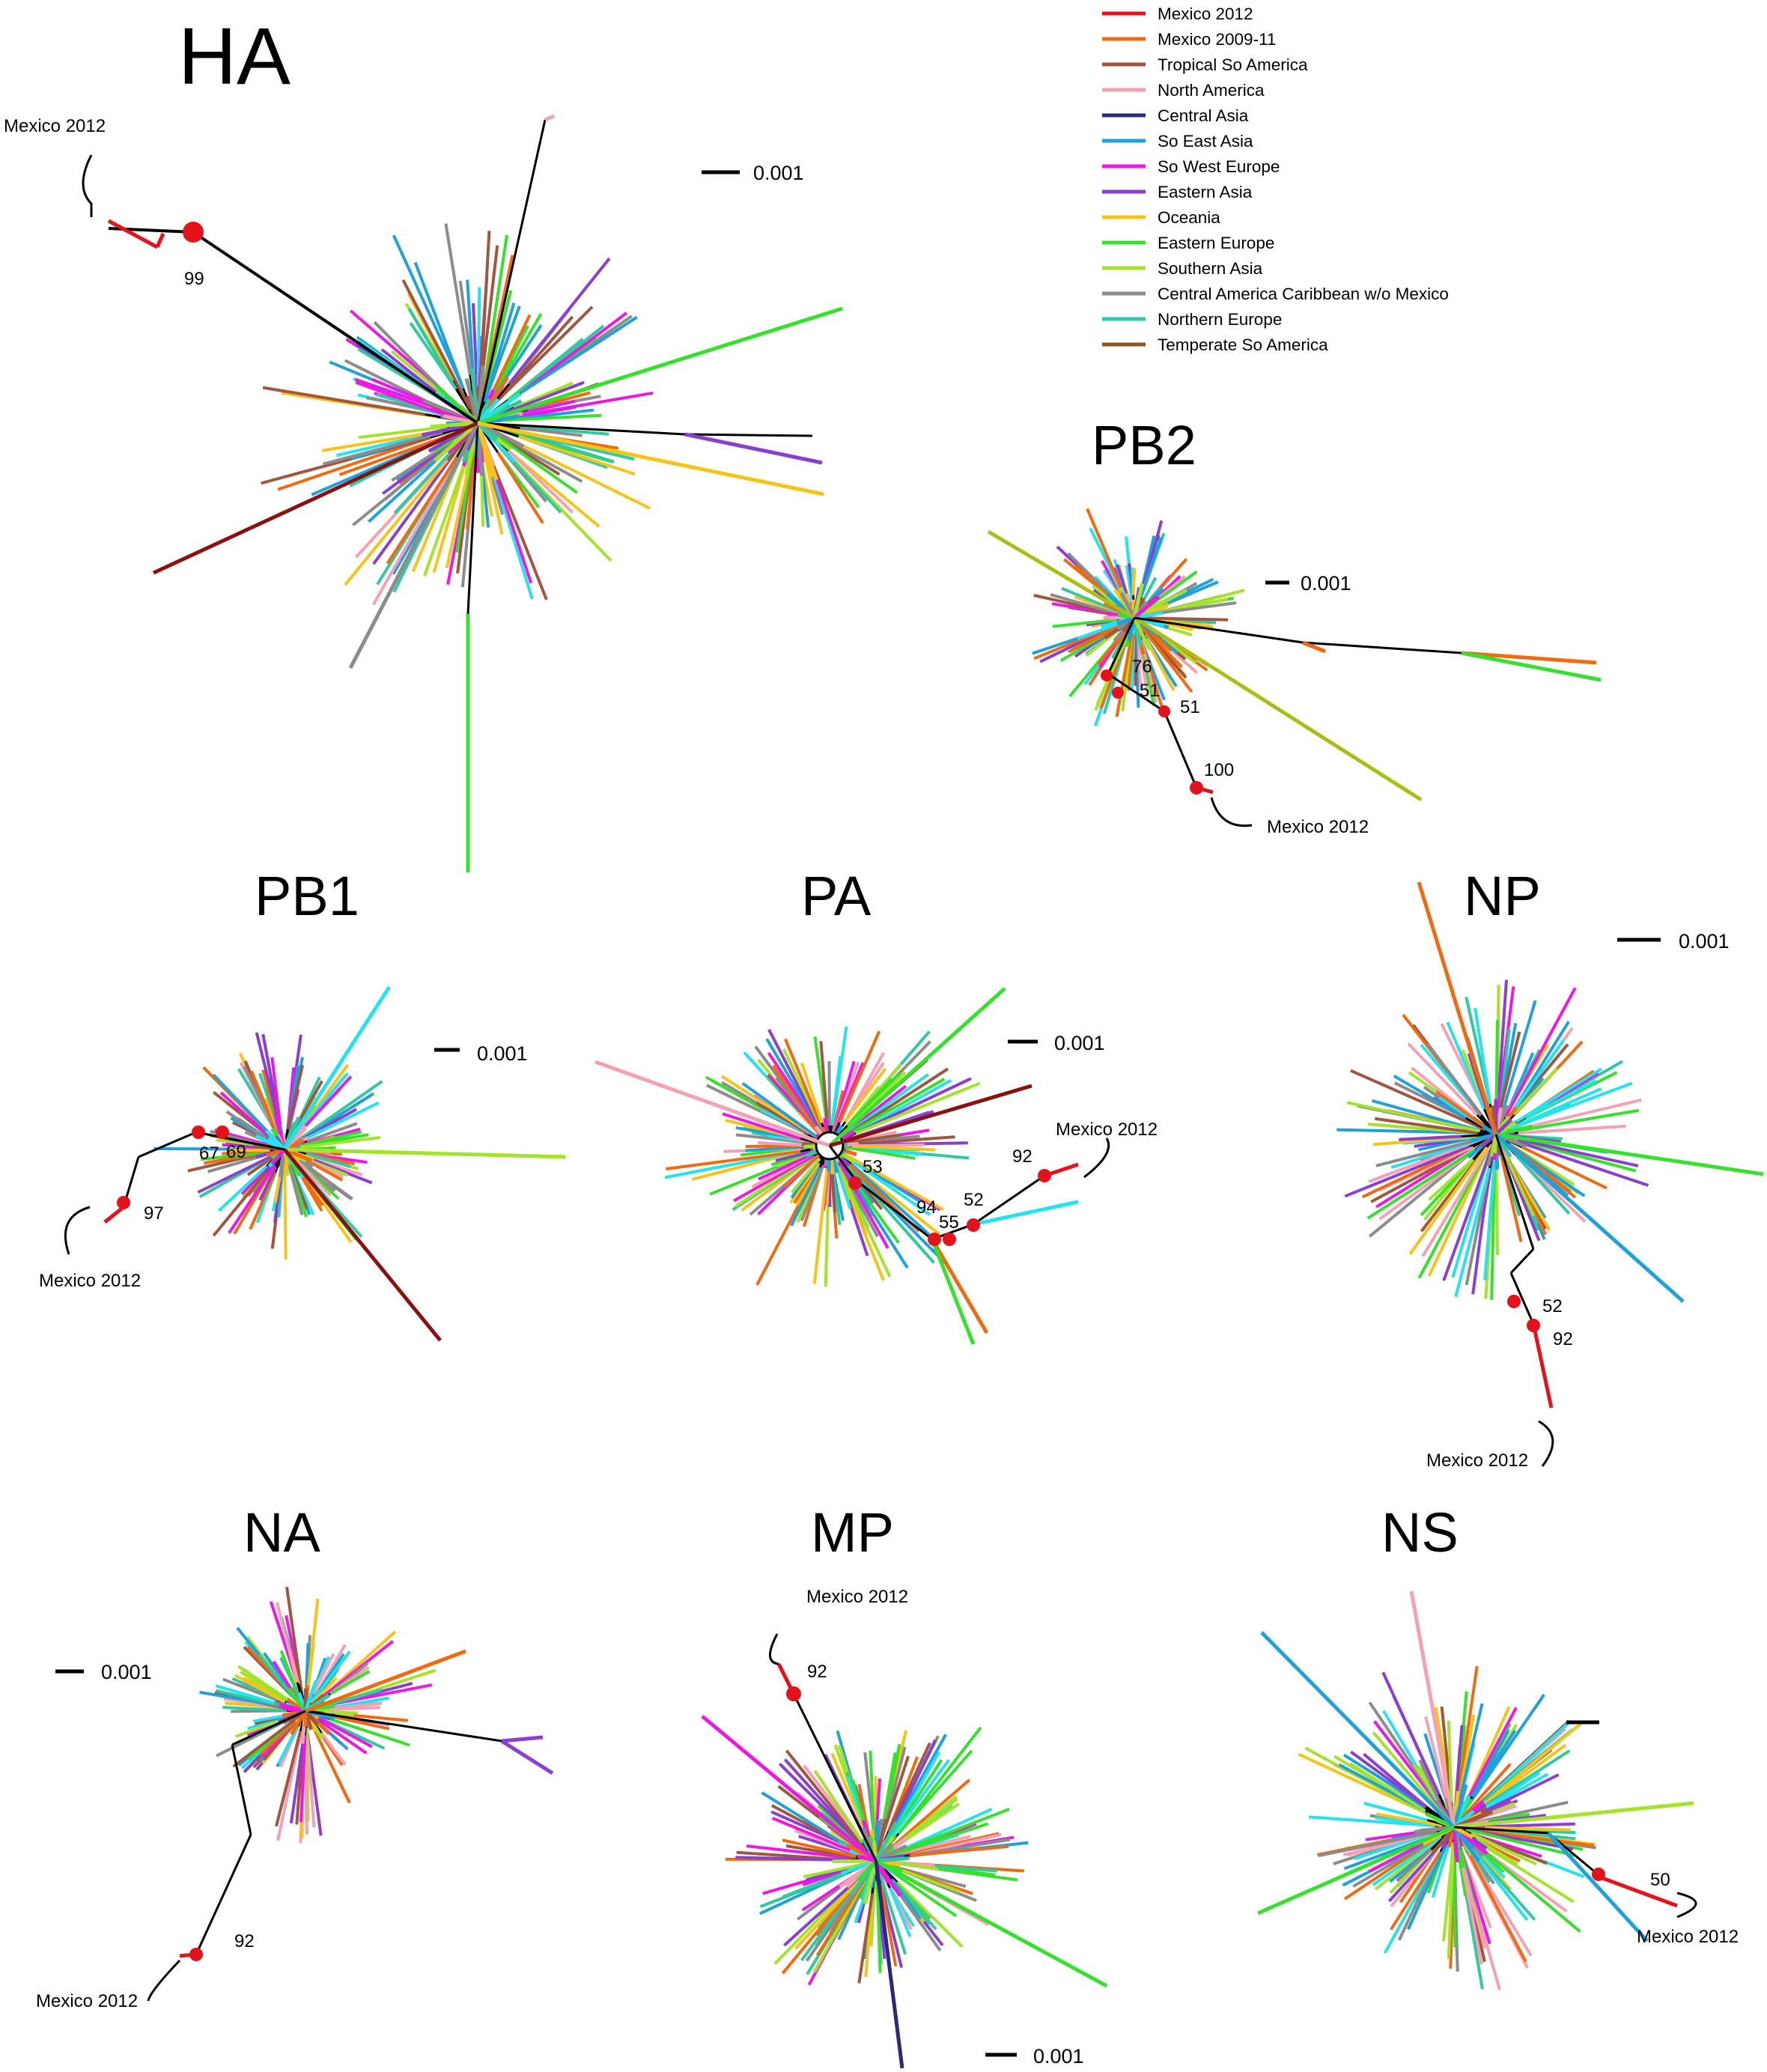 Image resolution: width=1767 pixels, height=2072 pixels. What do you see at coordinates (1189, 217) in the screenshot?
I see `legend-item: Oceania` at bounding box center [1189, 217].